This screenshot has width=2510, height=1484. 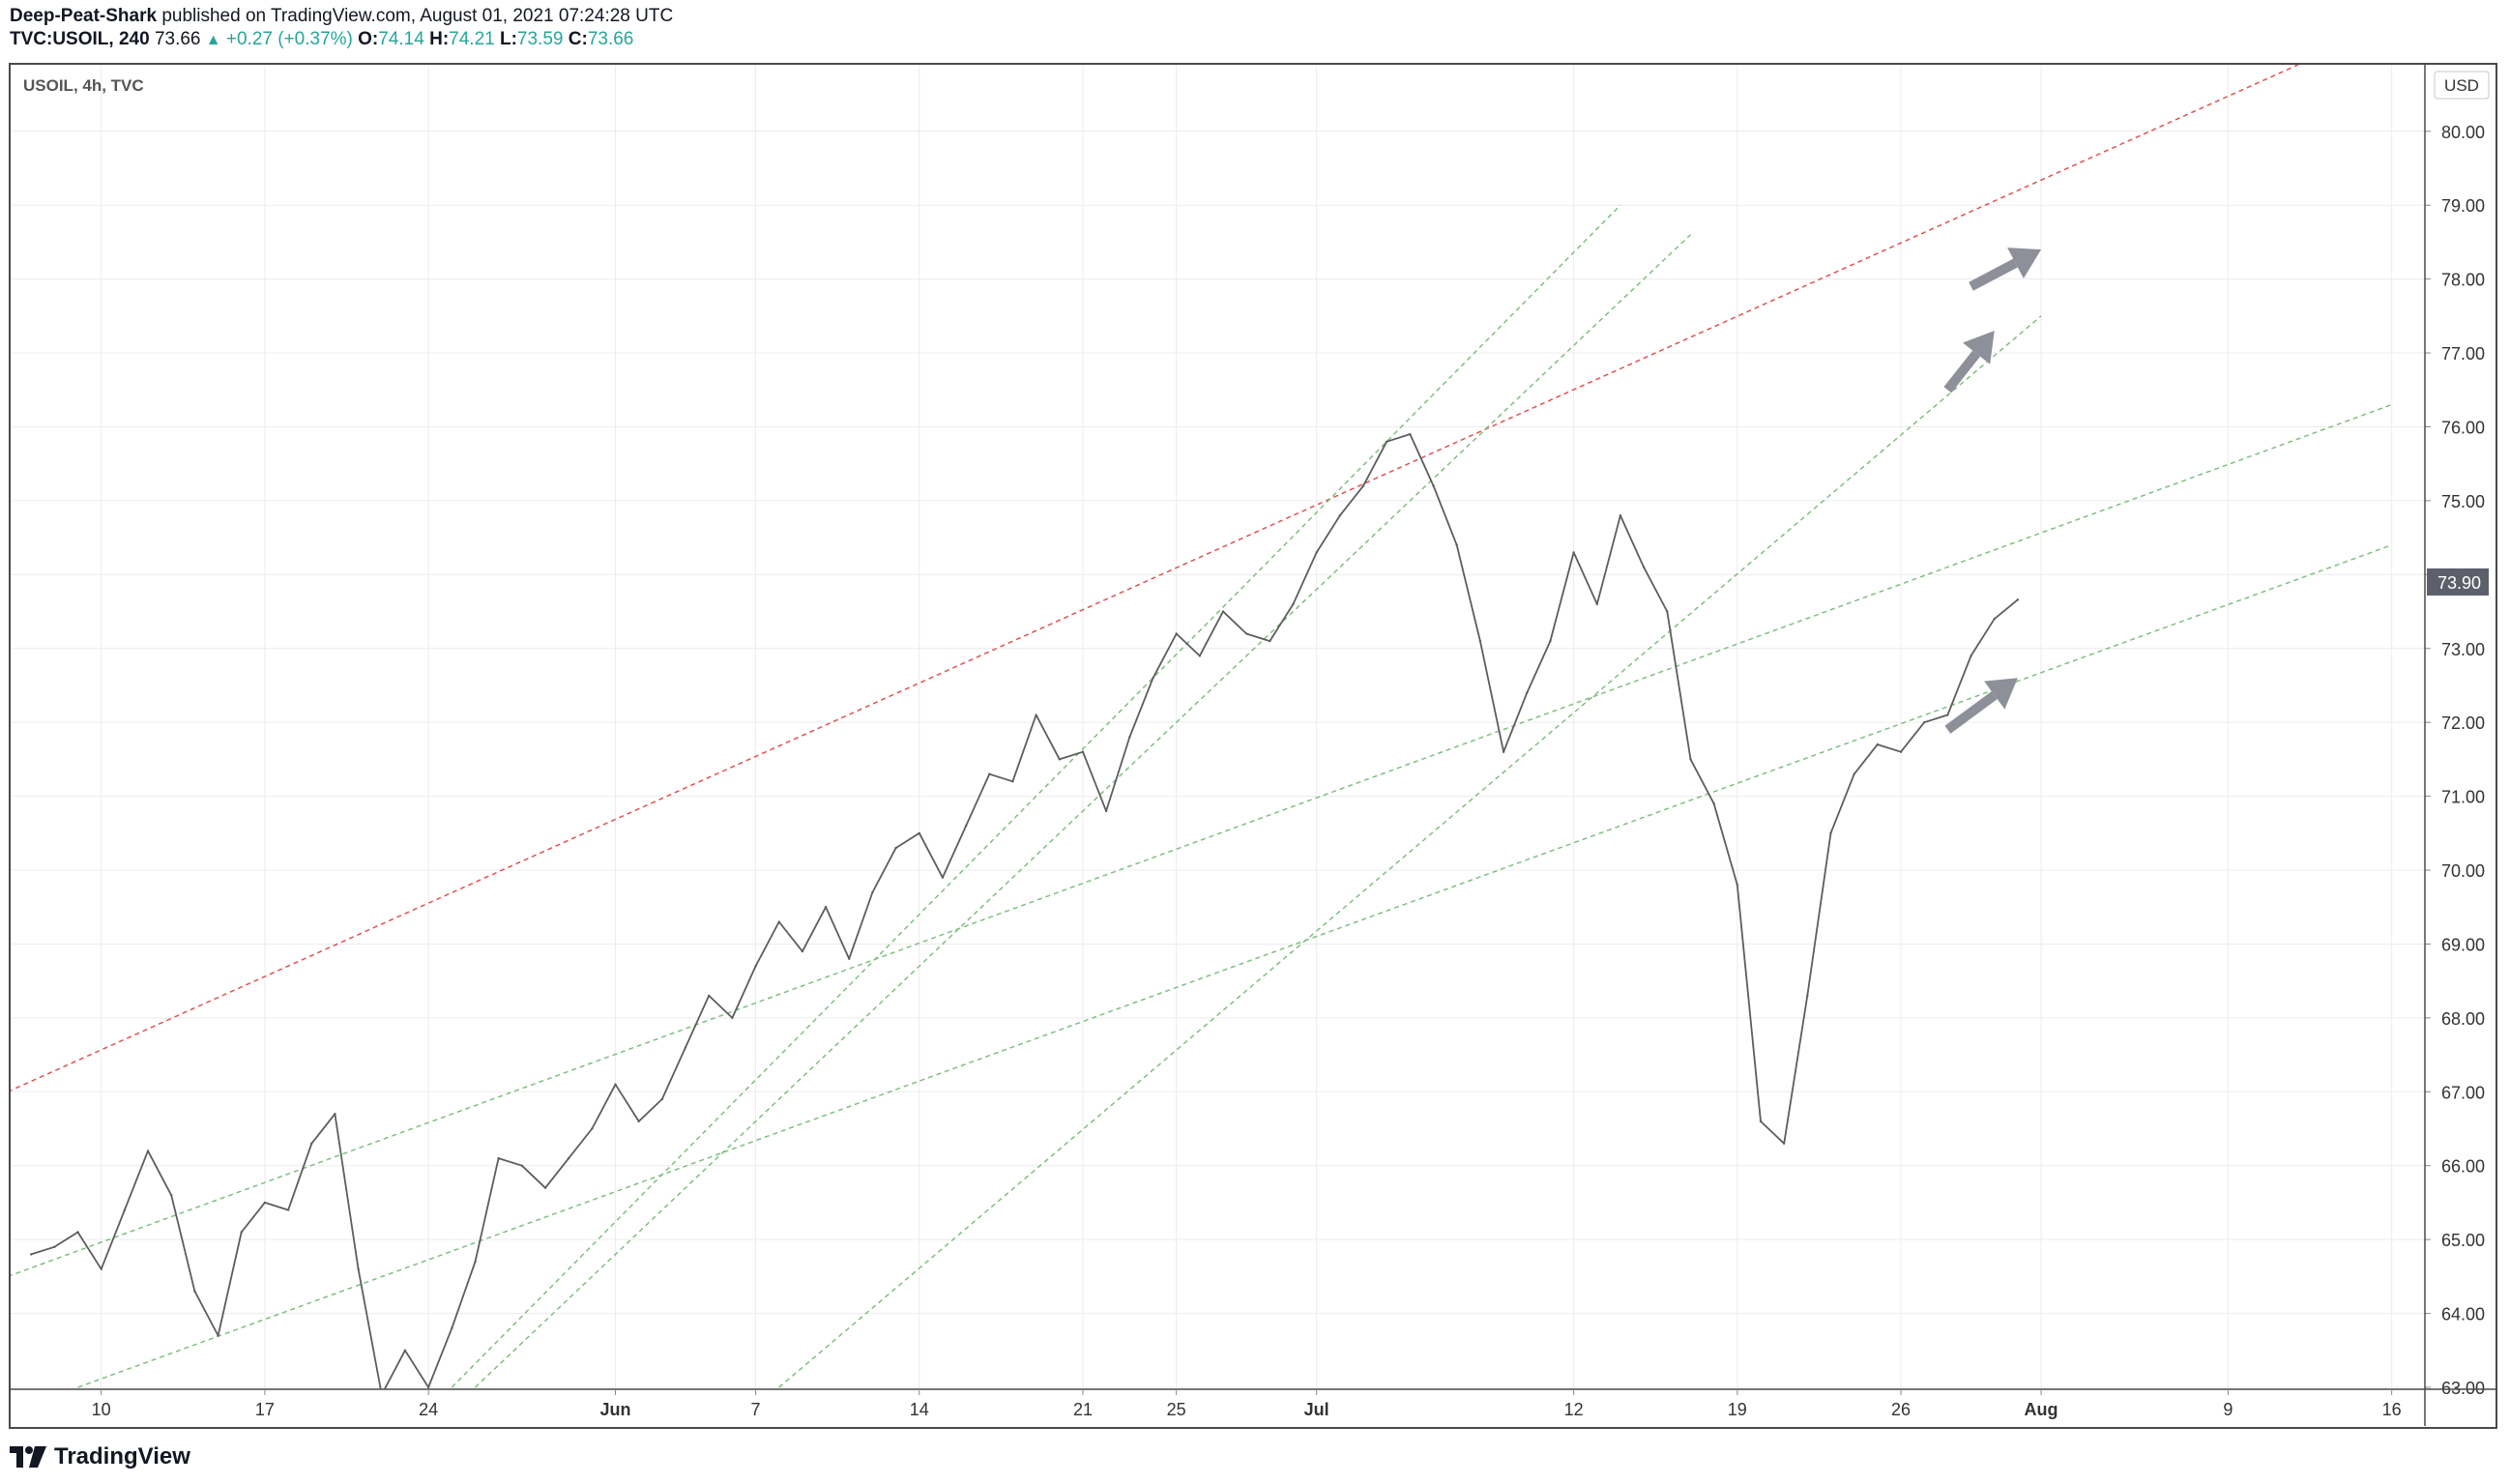 I want to click on symbol-label: USOIL, 4h, TVC, so click(x=83, y=85).